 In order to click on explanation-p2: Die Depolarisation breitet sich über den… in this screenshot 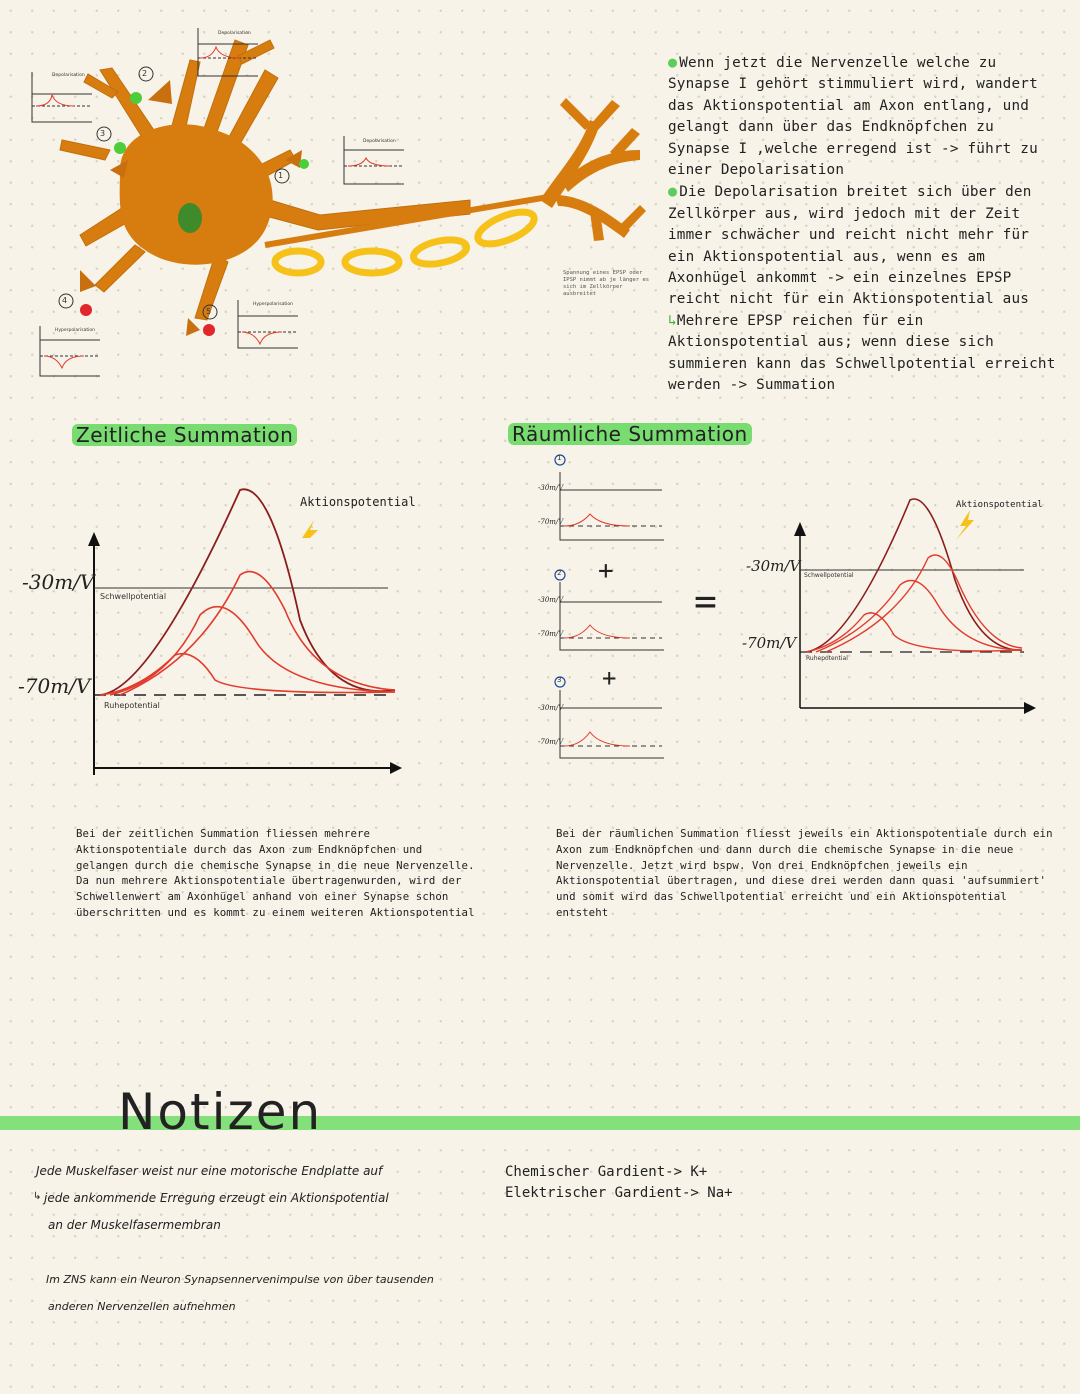, I will do `click(850, 246)`.